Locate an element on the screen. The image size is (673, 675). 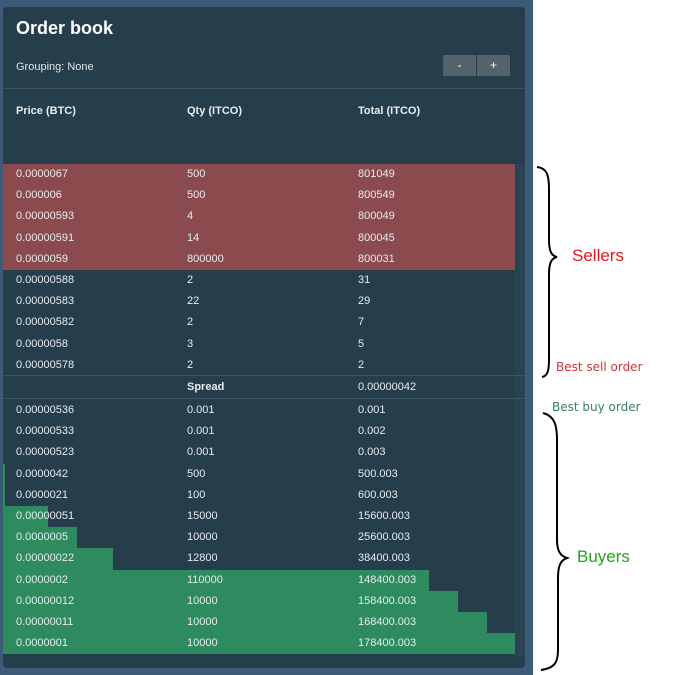
sell-order-total: 801049 is located at coordinates (376, 174).